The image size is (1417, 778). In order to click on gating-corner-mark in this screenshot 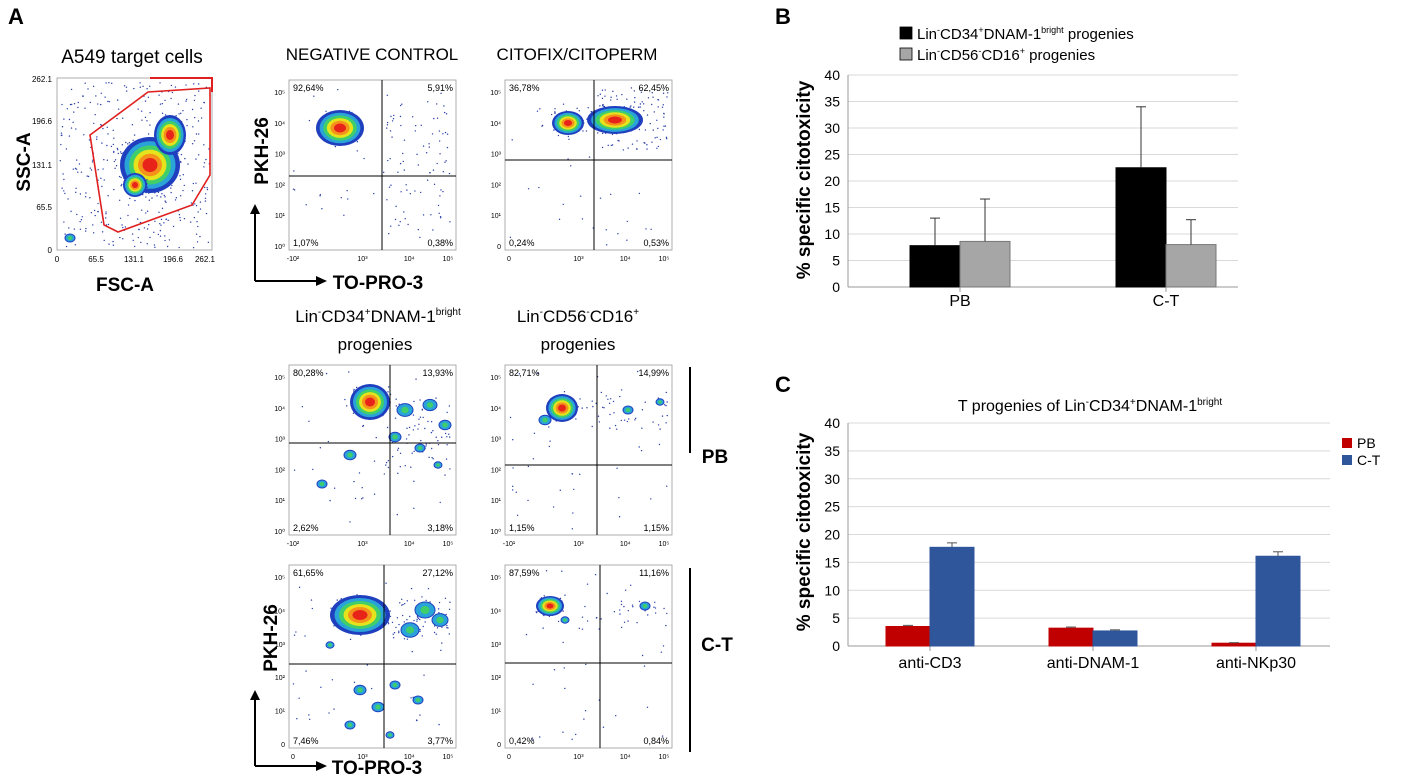, I will do `click(181, 84)`.